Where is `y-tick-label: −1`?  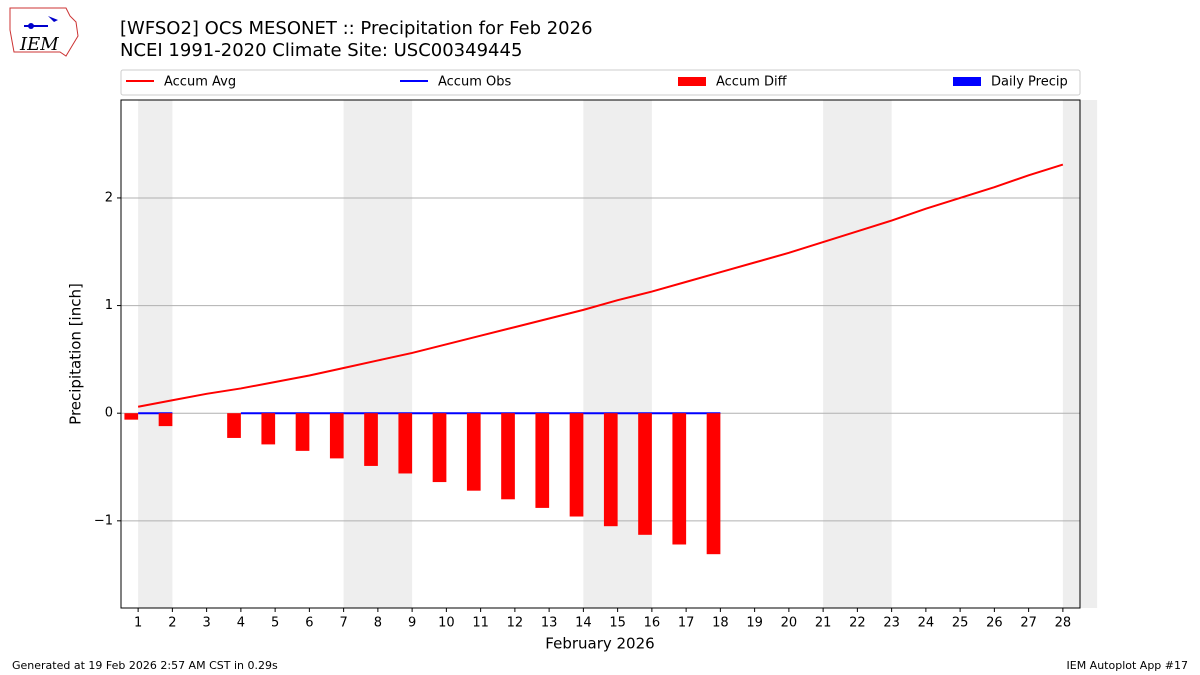
y-tick-label: −1 is located at coordinates (103, 520).